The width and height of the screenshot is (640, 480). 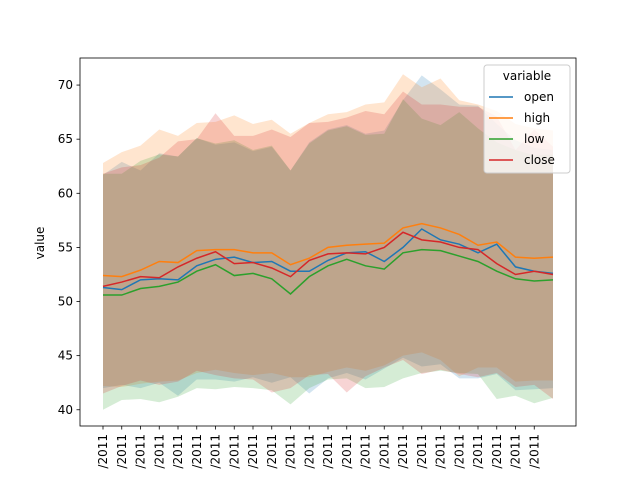 I want to click on line-low, so click(x=328, y=272).